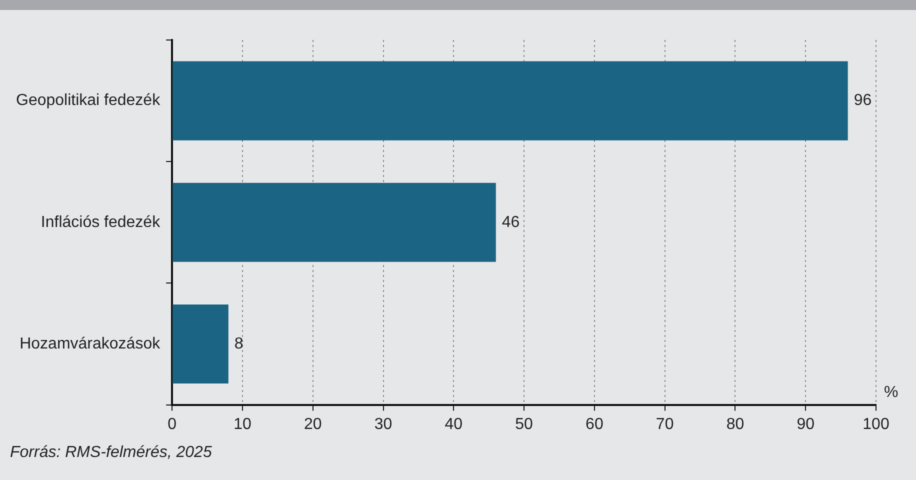 This screenshot has height=480, width=916. I want to click on x-tick-label: 80, so click(735, 424).